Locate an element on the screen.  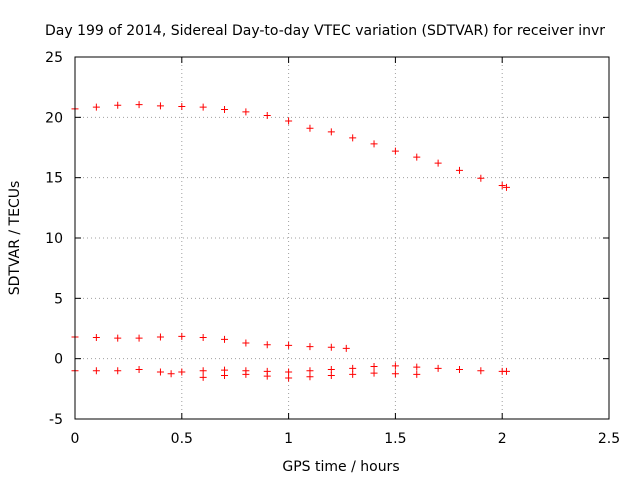
x-tick-label: 2 is located at coordinates (502, 439).